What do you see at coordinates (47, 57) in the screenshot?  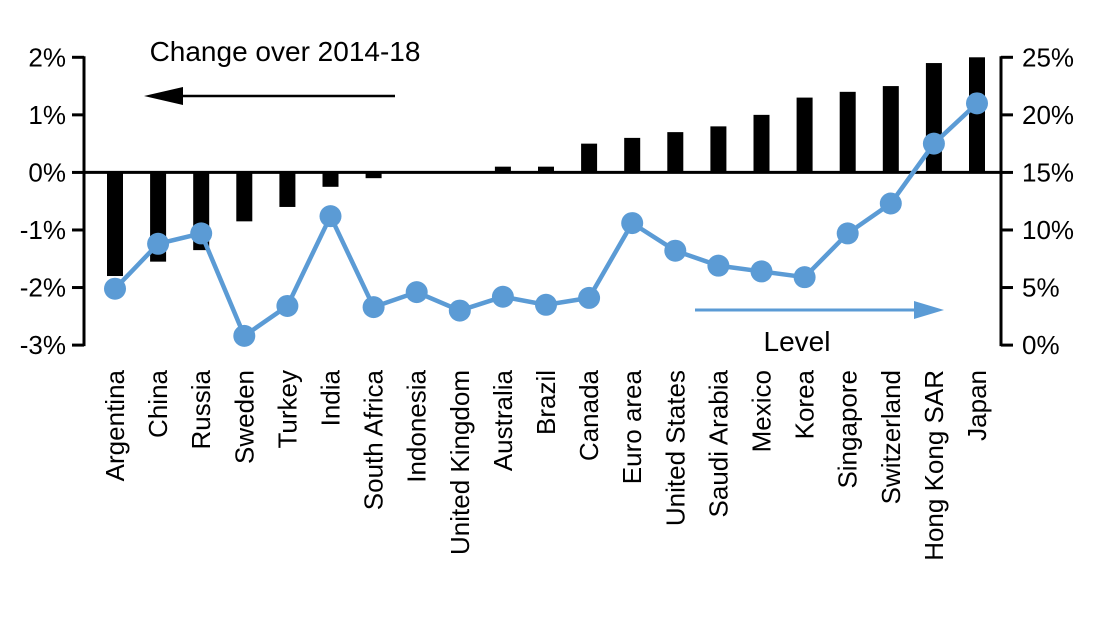 I see `left-axis-tick-label: 2%` at bounding box center [47, 57].